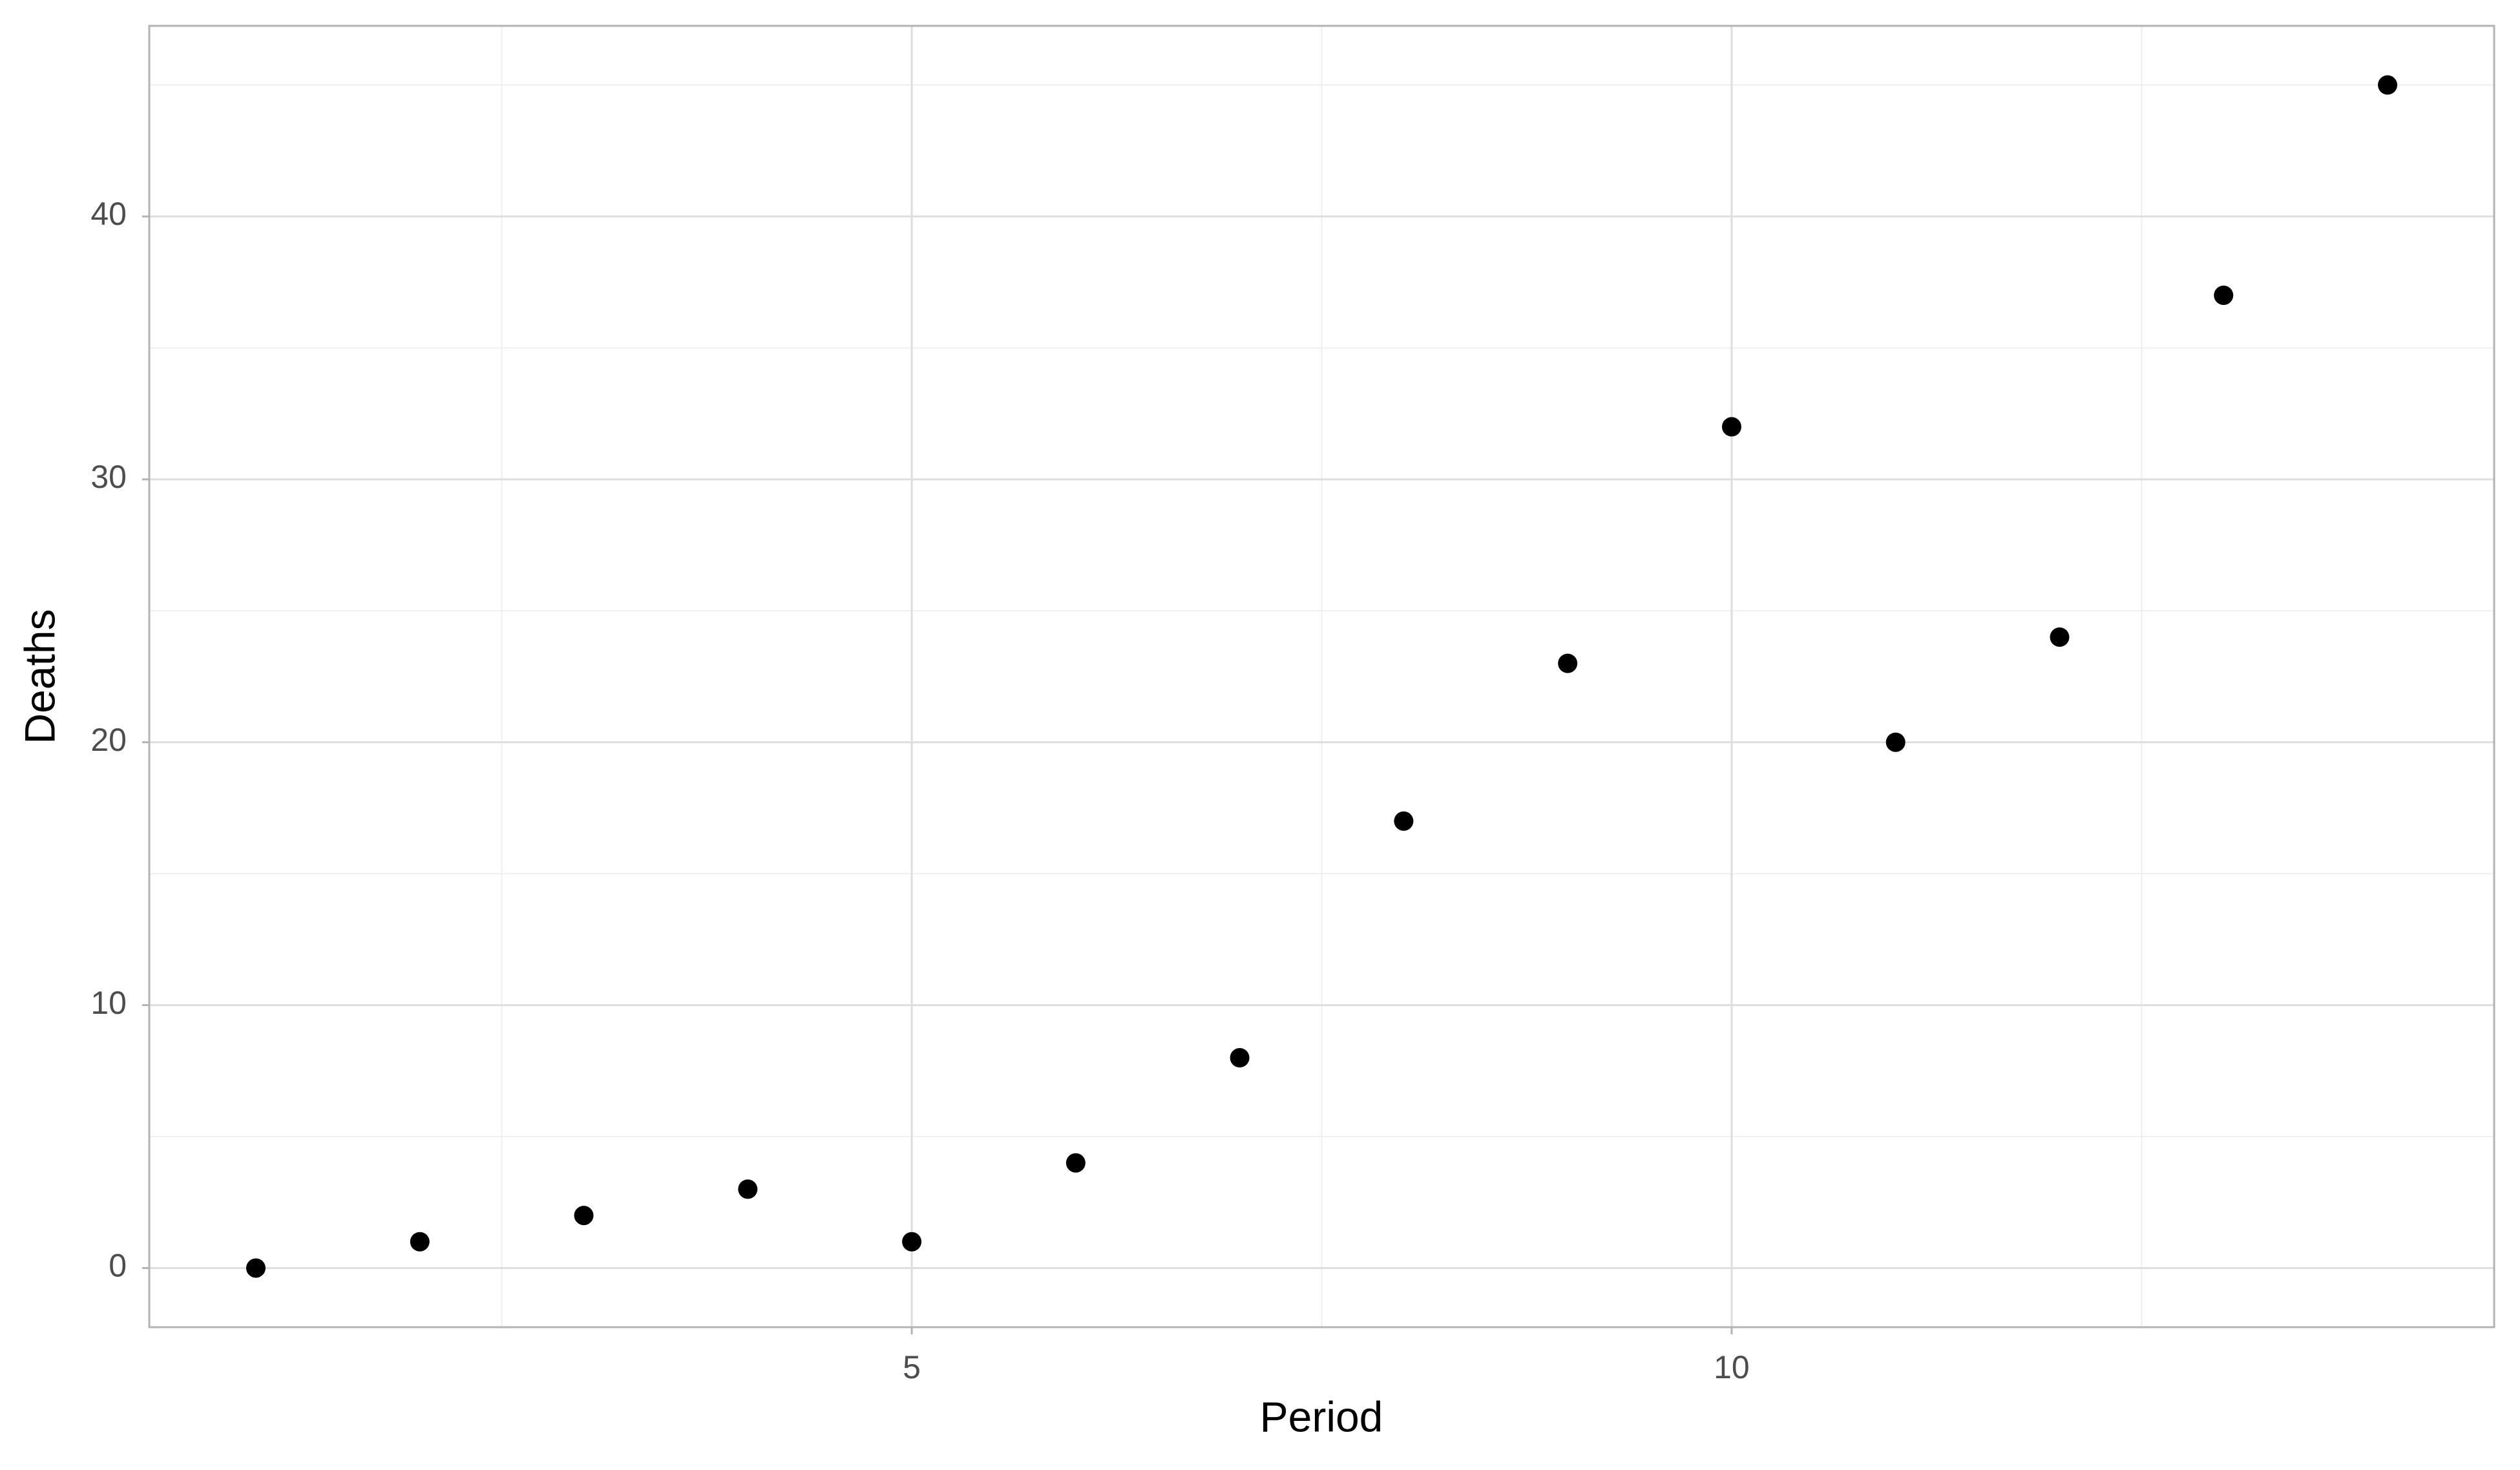 This screenshot has width=2520, height=1470. I want to click on x-tick-label: 10, so click(1732, 1367).